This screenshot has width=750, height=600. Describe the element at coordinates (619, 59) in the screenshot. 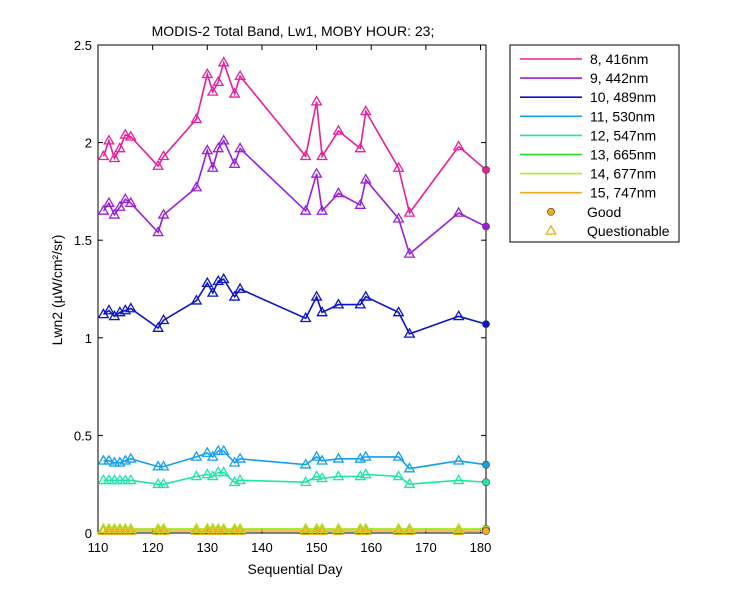

I see `legend-label: 8, 416nm` at that location.